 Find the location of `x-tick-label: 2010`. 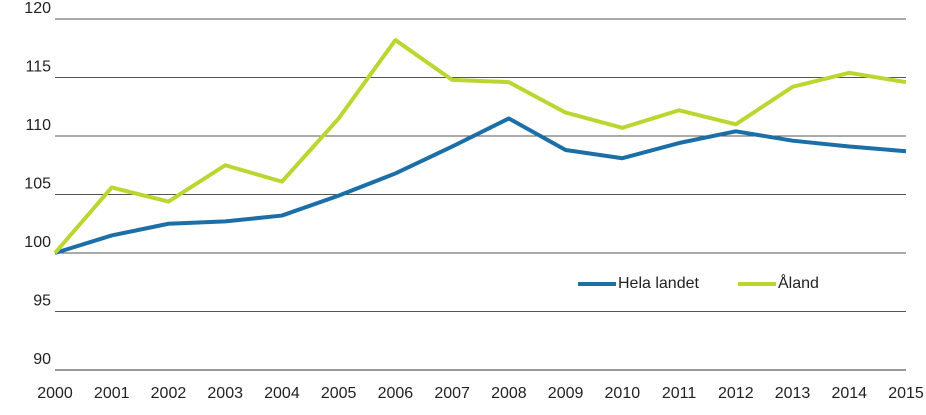

x-tick-label: 2010 is located at coordinates (623, 393).